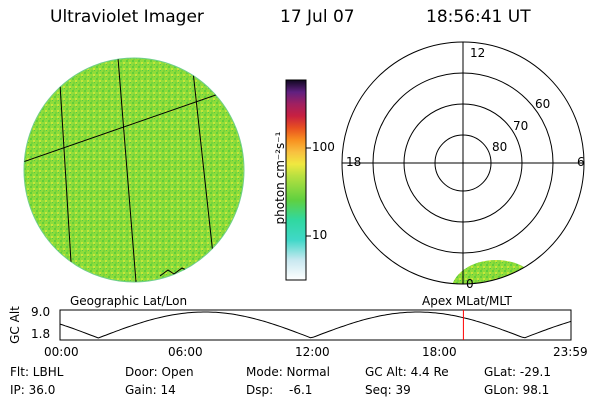  What do you see at coordinates (14, 325) in the screenshot?
I see `altitude-axis-label: GC Alt` at bounding box center [14, 325].